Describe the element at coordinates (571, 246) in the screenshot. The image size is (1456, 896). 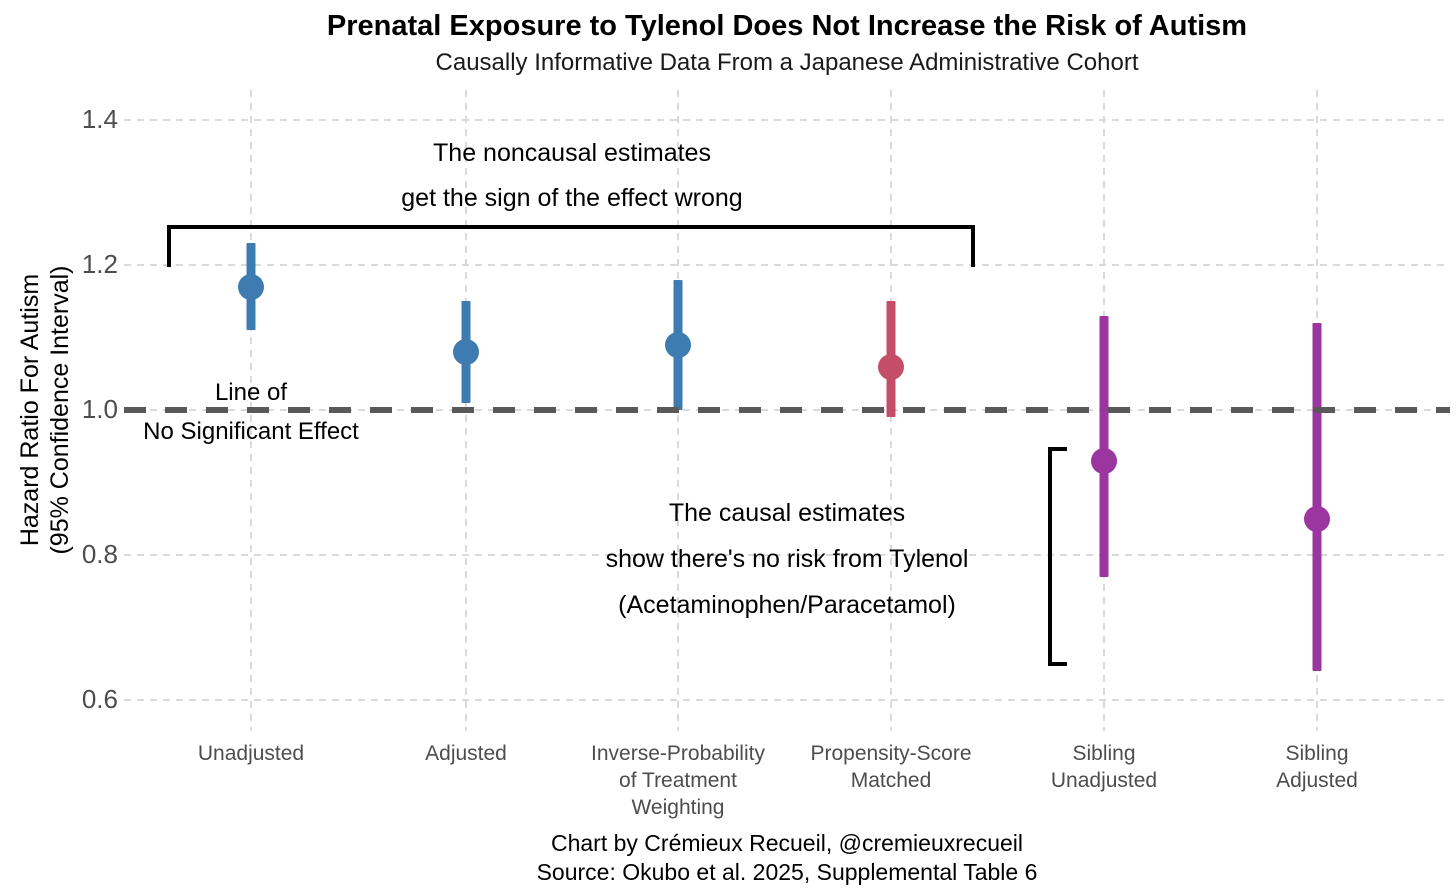
I see `noncausal-bracket` at that location.